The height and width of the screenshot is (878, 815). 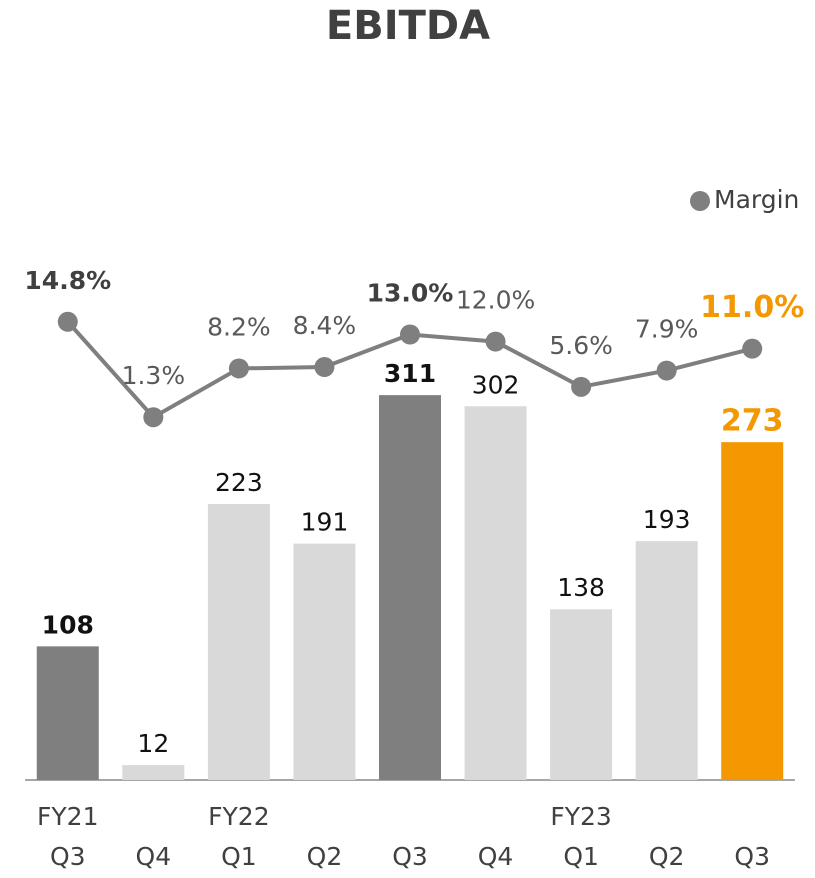 What do you see at coordinates (667, 519) in the screenshot?
I see `bar-label: 193` at bounding box center [667, 519].